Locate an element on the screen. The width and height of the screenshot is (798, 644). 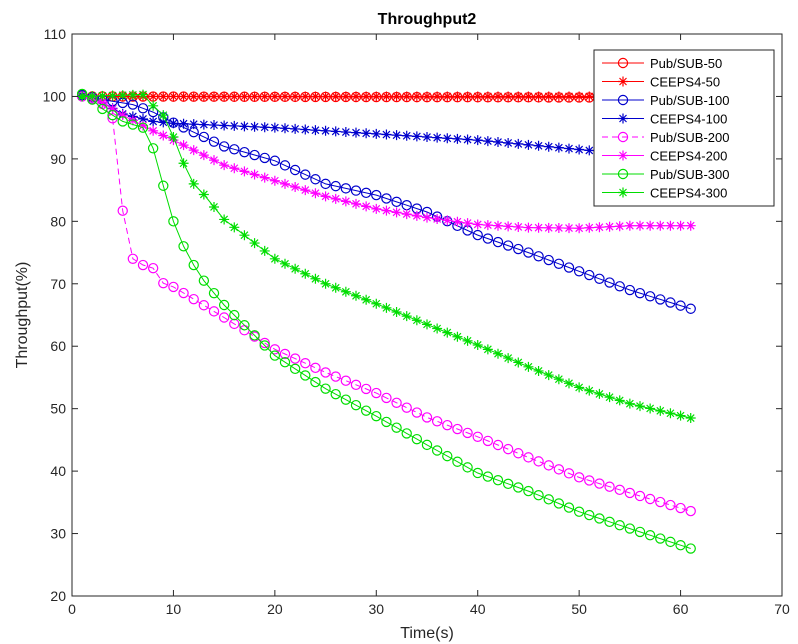
legend-entry: Pub/SUB-200 is located at coordinates (666, 137).